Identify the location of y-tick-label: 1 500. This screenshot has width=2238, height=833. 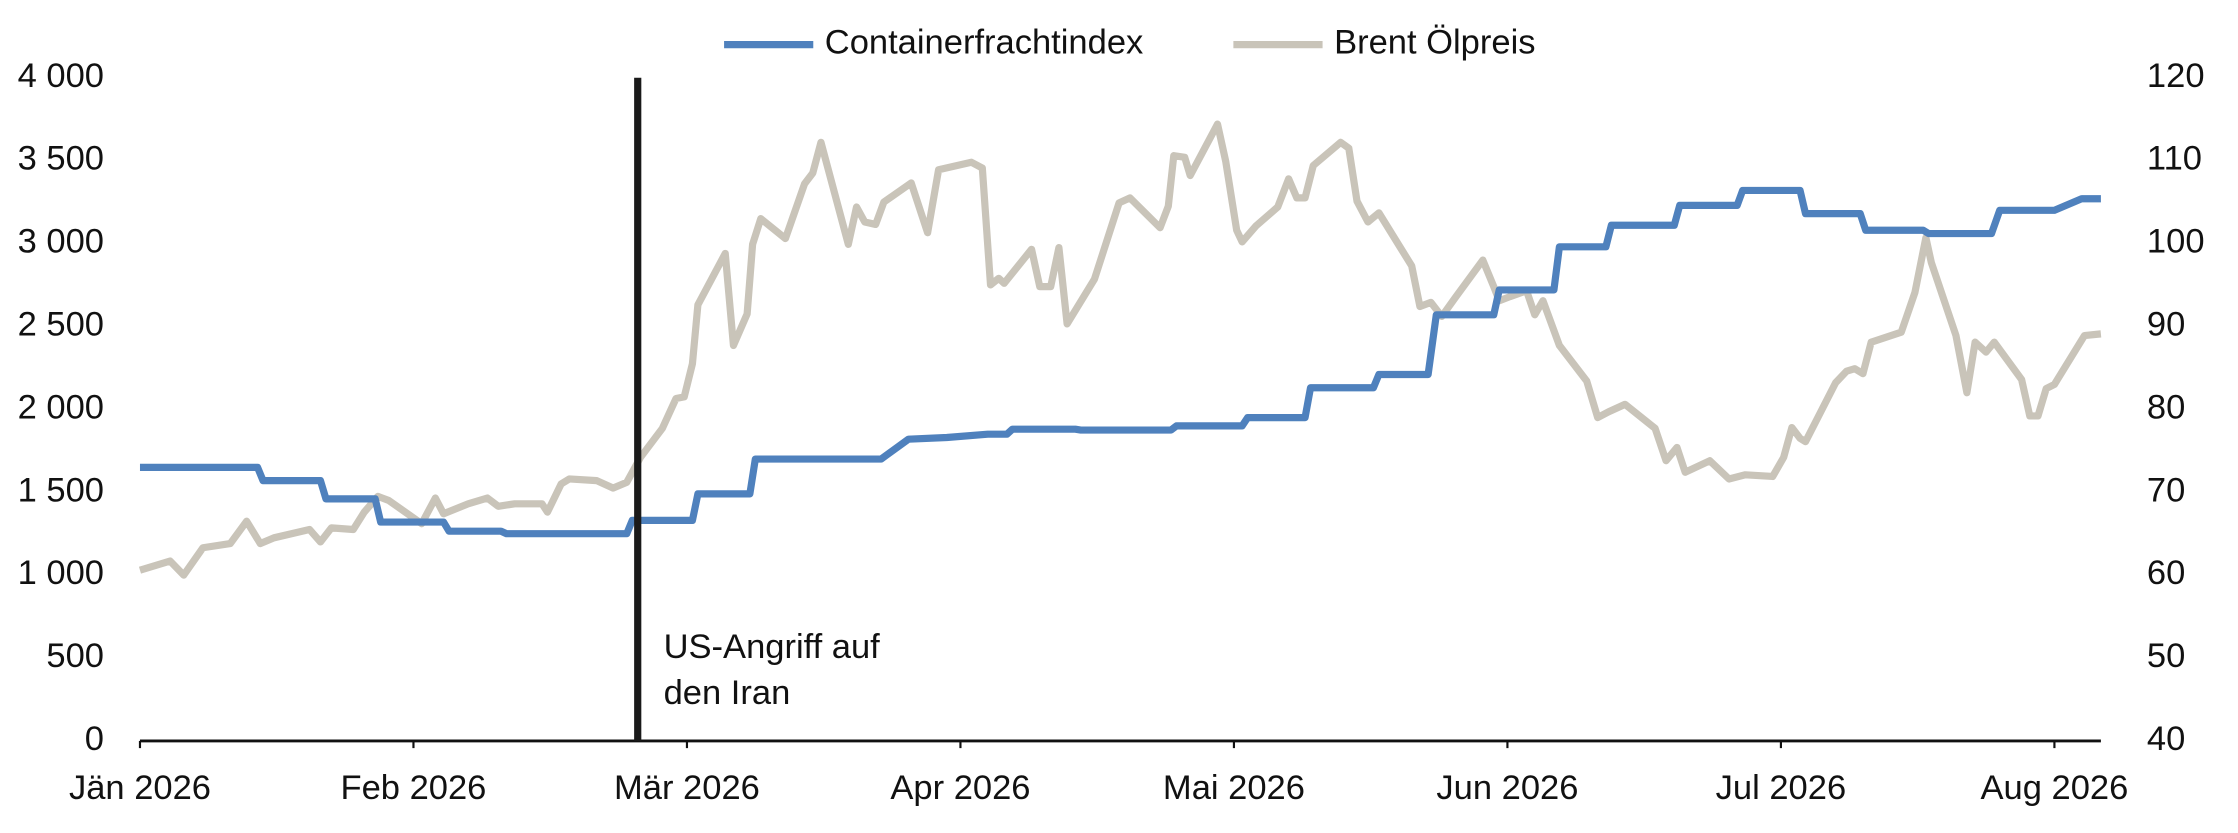
(61, 490).